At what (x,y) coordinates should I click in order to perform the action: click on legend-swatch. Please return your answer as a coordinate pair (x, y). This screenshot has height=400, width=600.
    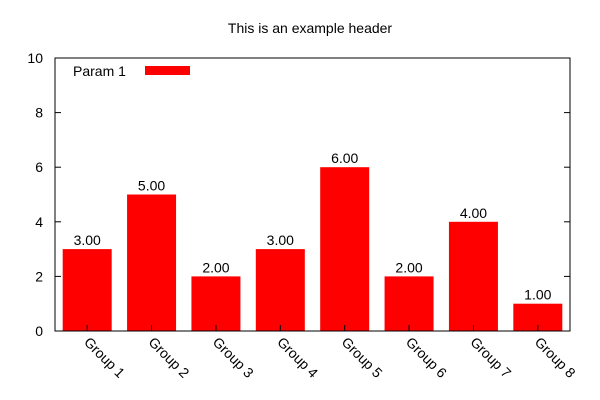
    Looking at the image, I should click on (167, 70).